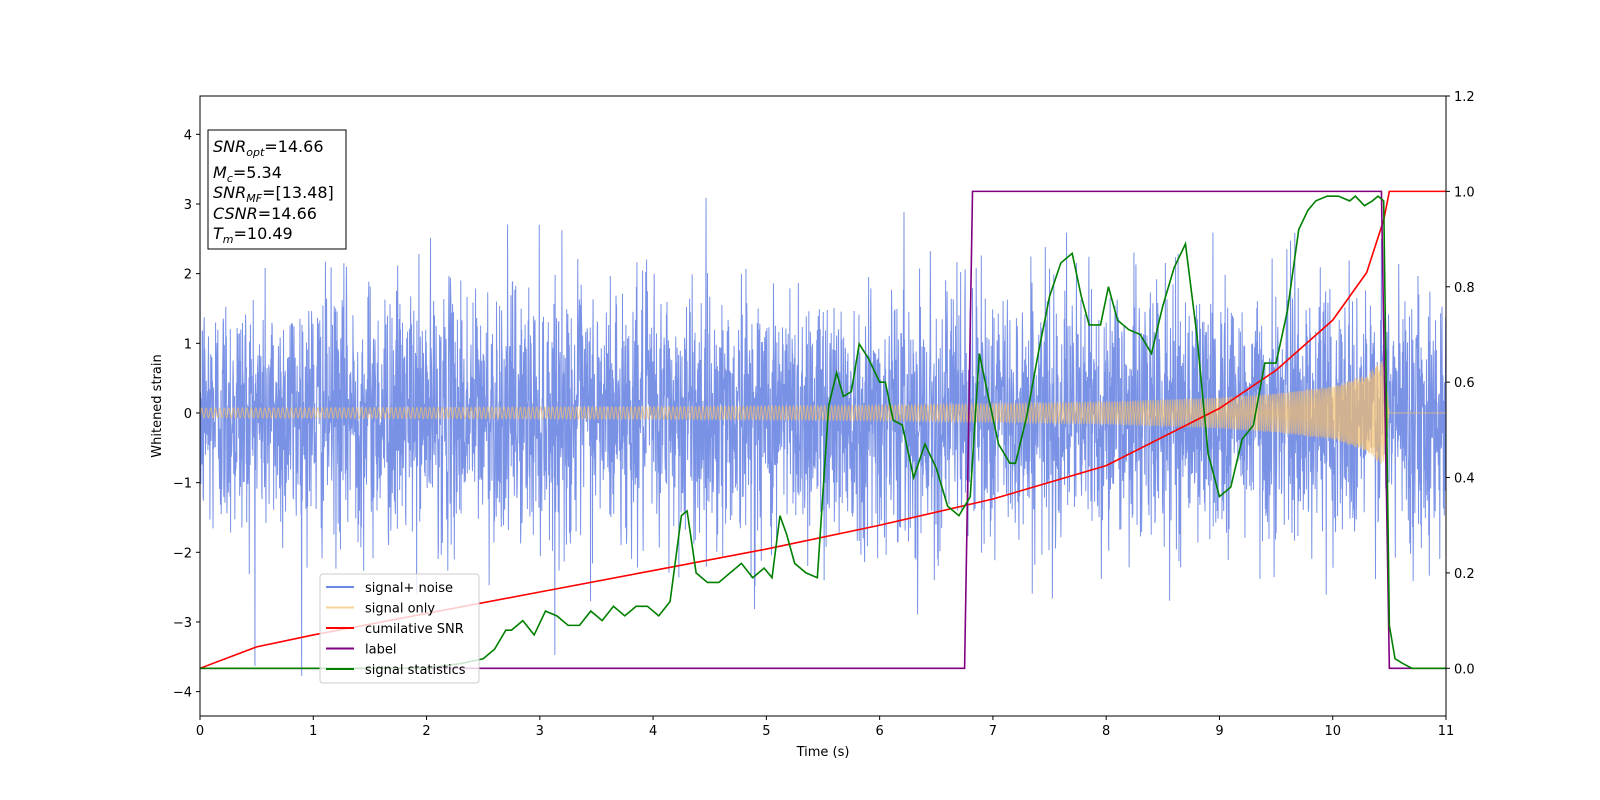  What do you see at coordinates (1464, 288) in the screenshot?
I see `y2-tick-label: 0.8` at bounding box center [1464, 288].